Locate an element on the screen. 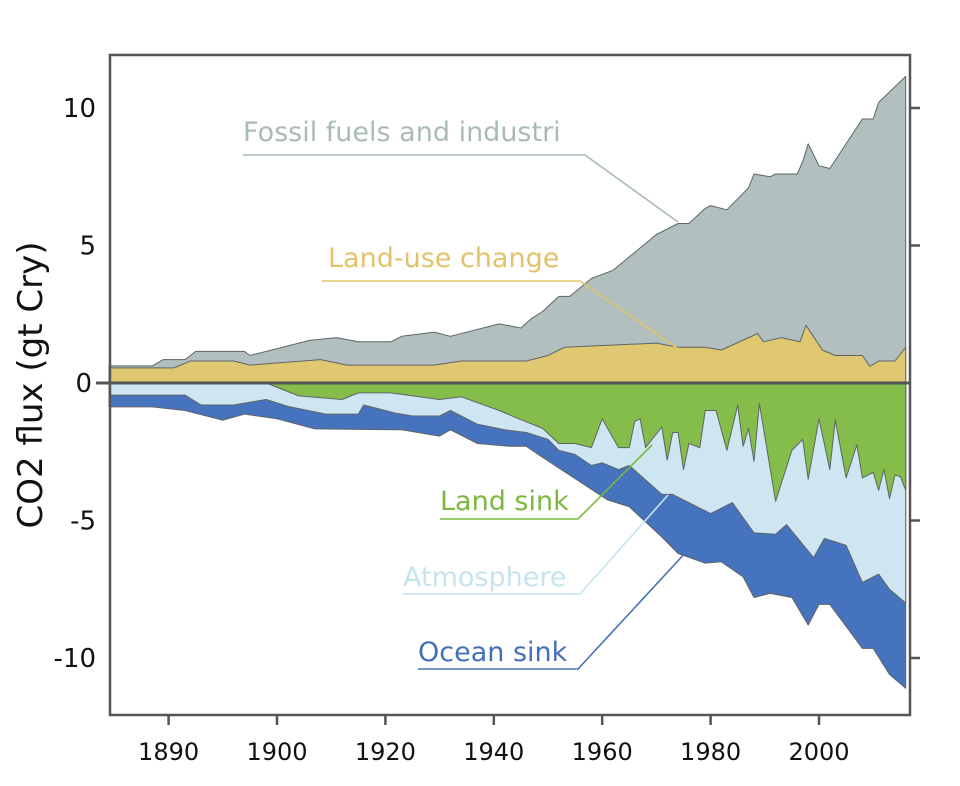 This screenshot has height=786, width=960. series-label-land-sink: Land sink is located at coordinates (504, 501).